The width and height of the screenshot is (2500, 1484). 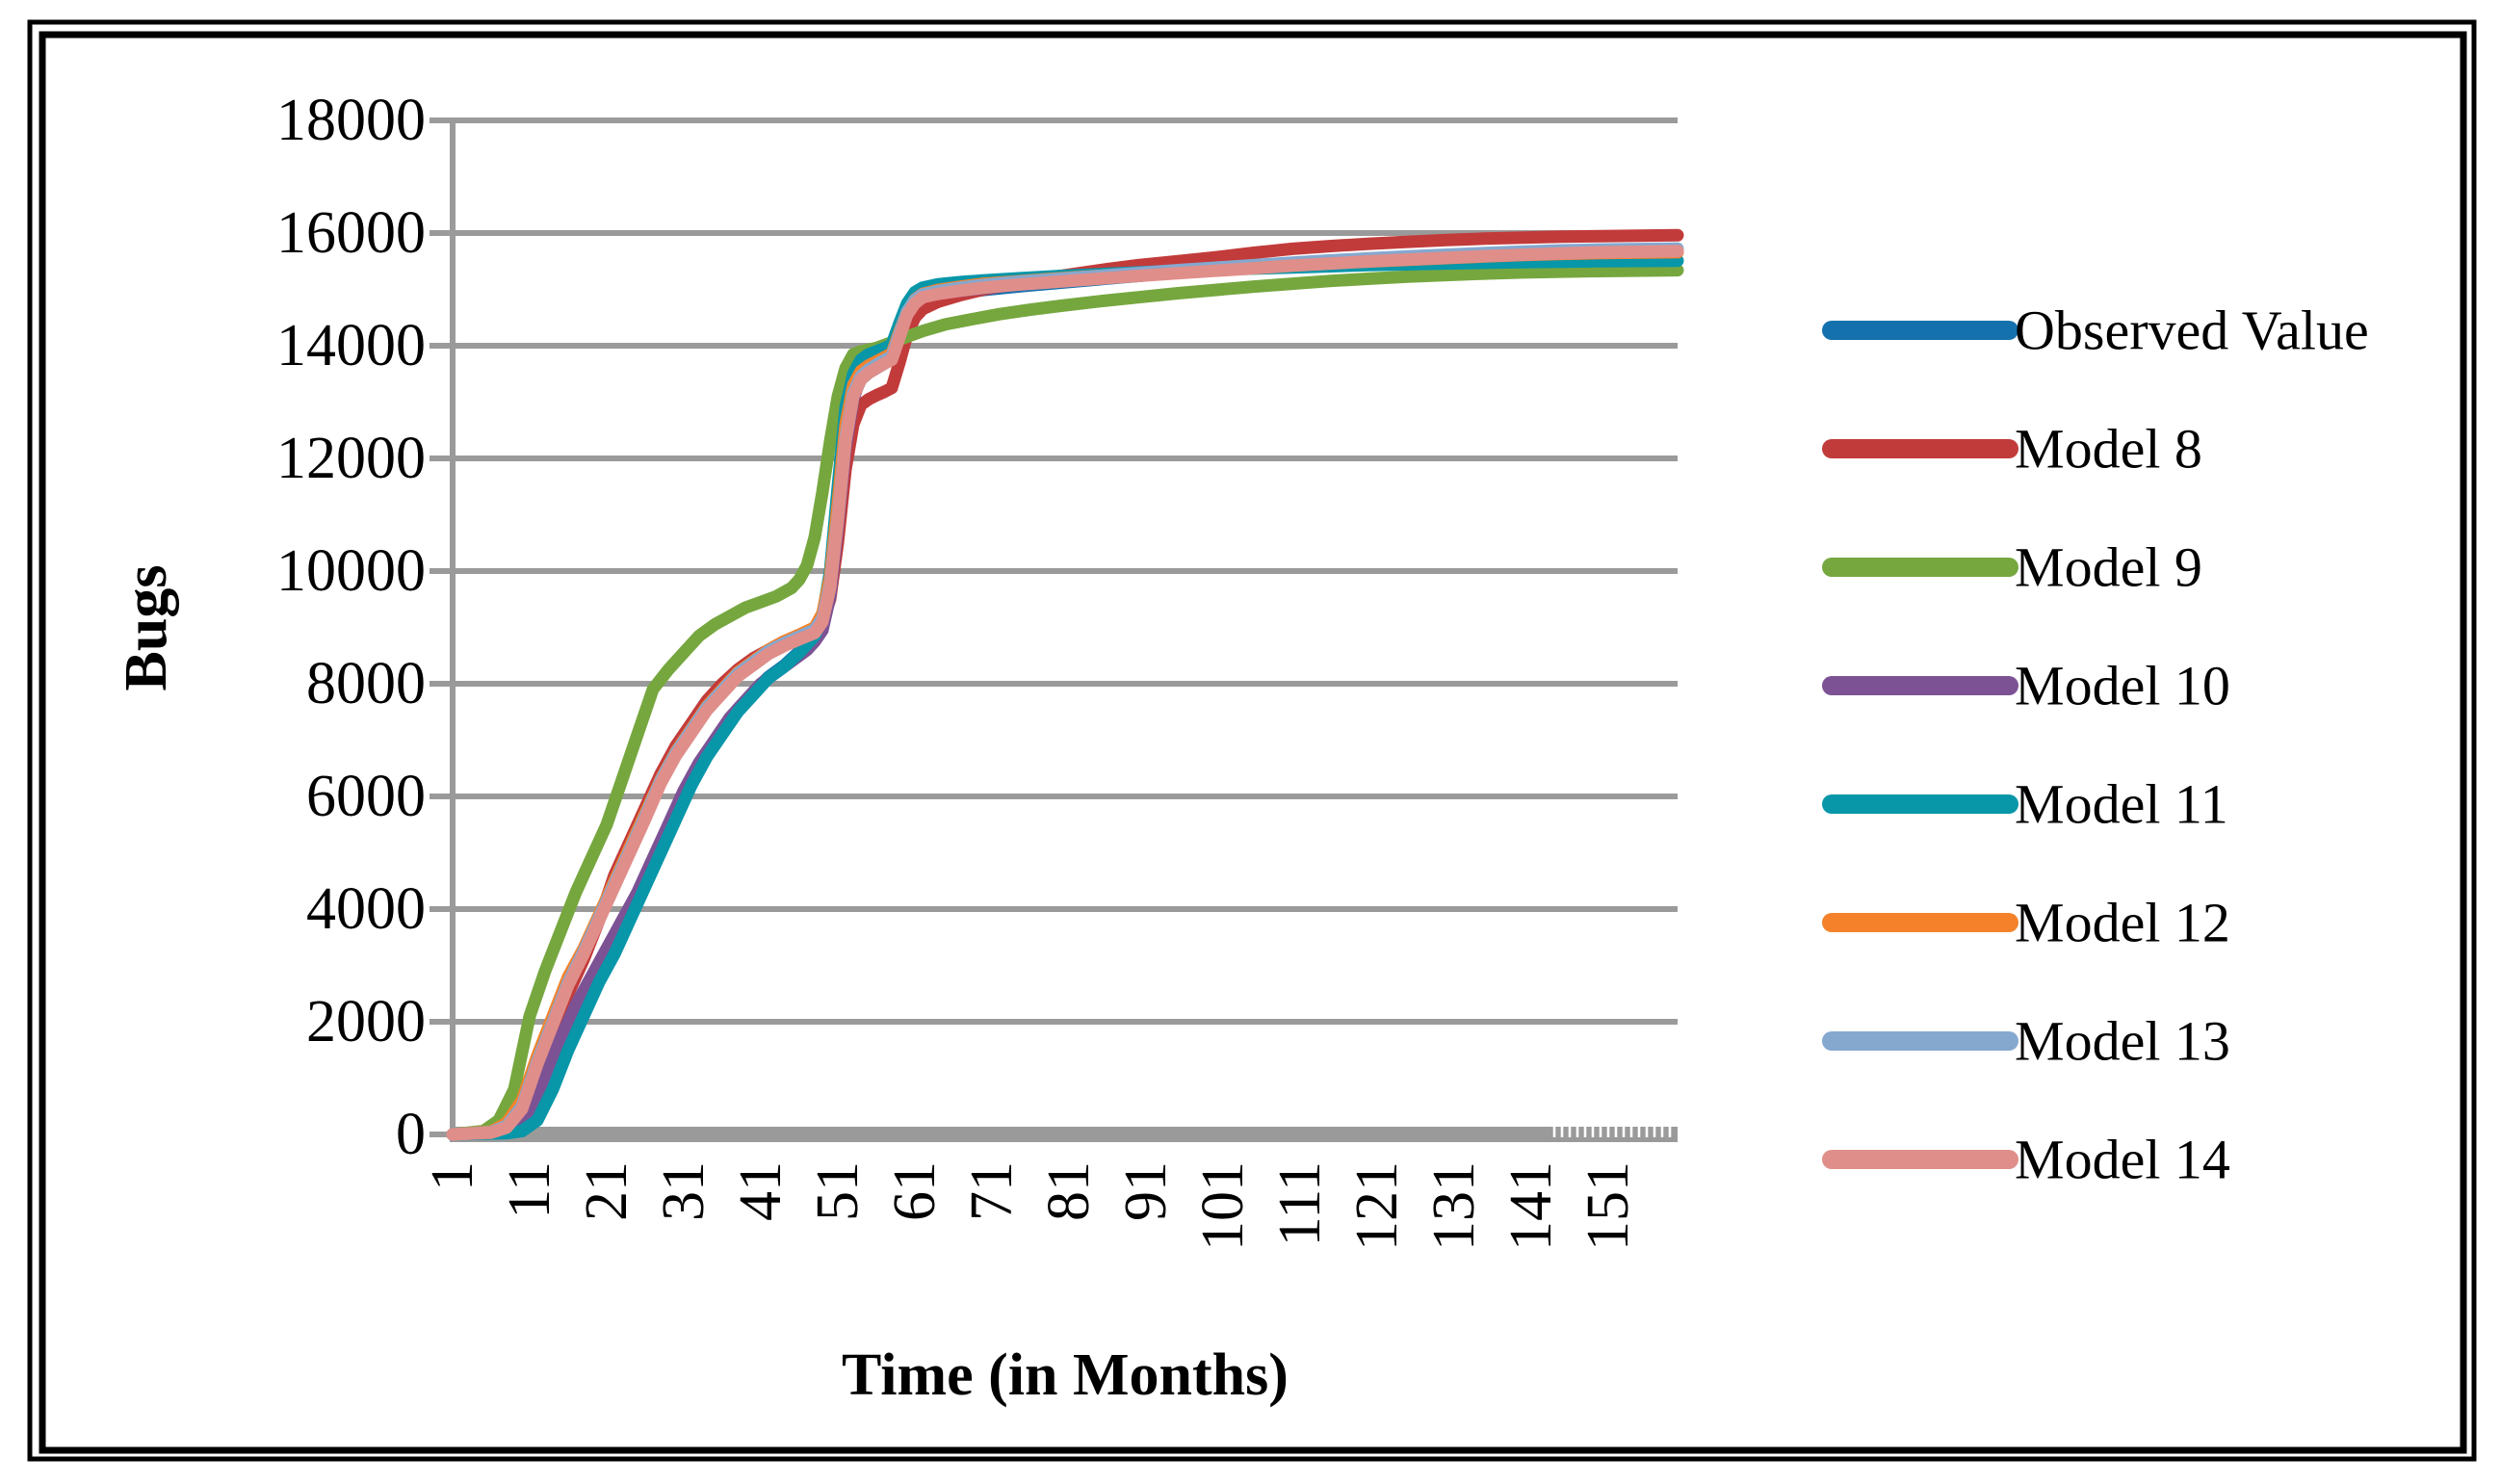 I want to click on x-axis-title: Time (in Months), so click(x=1065, y=1375).